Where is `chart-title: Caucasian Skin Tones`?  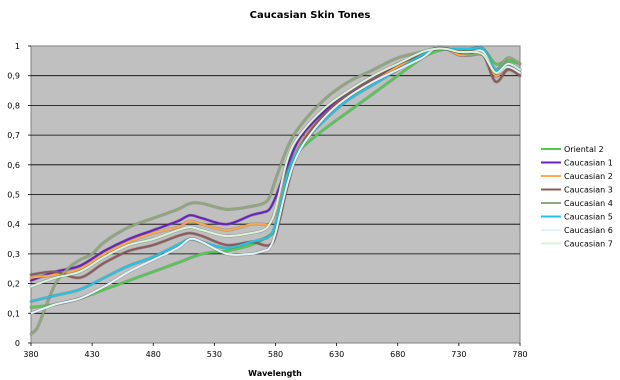 chart-title: Caucasian Skin Tones is located at coordinates (310, 15).